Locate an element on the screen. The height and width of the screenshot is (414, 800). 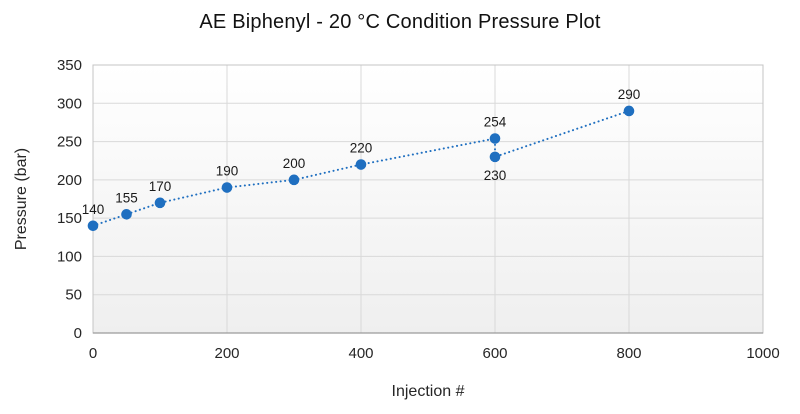
y-tick-label: 200 is located at coordinates (69, 180).